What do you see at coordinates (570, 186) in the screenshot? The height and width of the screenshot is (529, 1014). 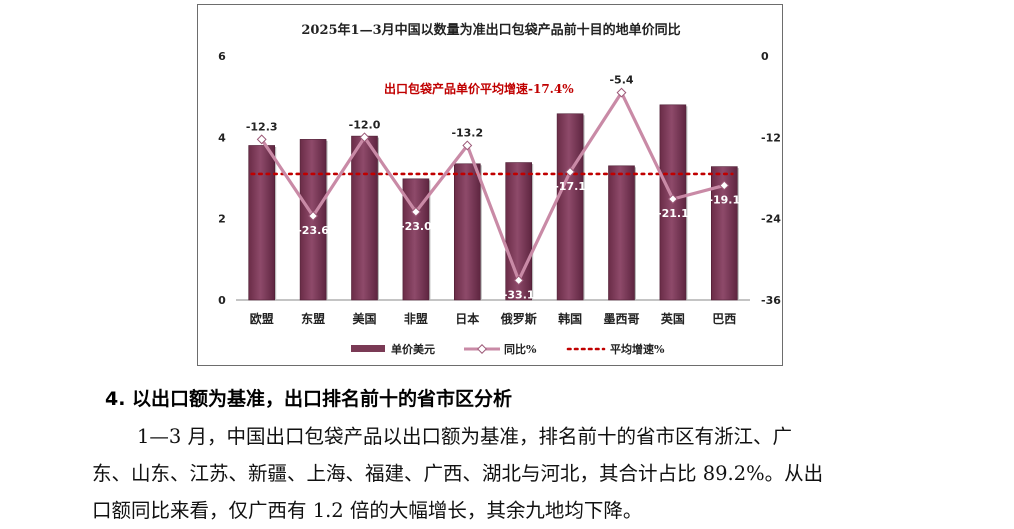 I see `yoy-data-label: -17.1` at bounding box center [570, 186].